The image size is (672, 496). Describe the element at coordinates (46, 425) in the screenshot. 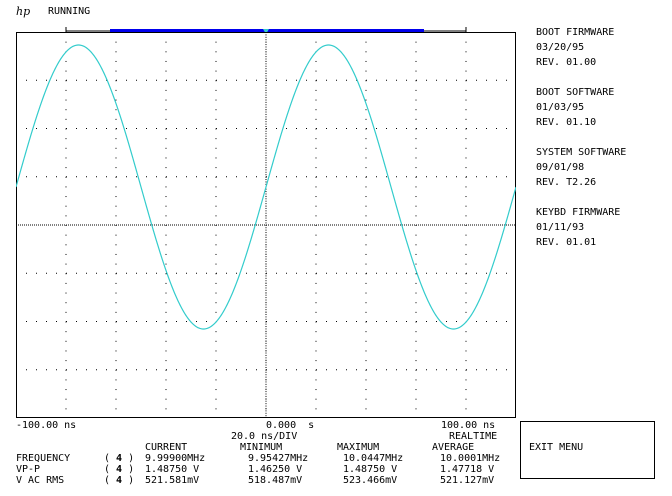

I see `time-left-label: -100.00 ns` at that location.